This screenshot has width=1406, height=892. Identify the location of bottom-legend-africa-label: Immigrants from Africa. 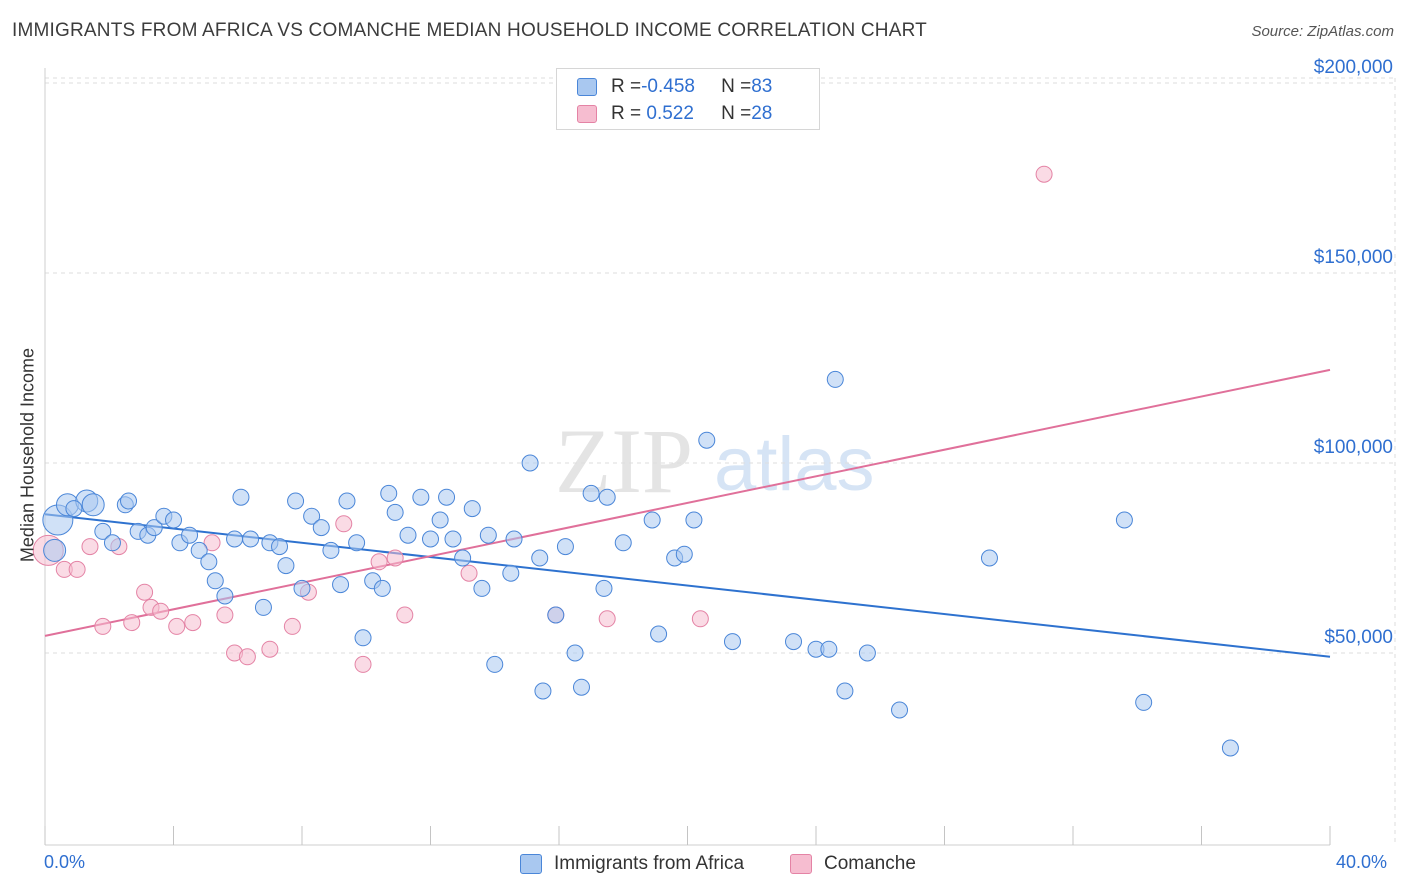
(649, 863).